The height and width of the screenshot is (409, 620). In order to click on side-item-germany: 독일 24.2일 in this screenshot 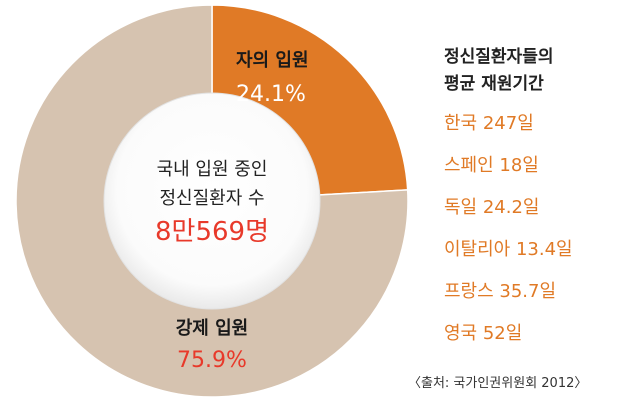, I will do `click(492, 207)`.